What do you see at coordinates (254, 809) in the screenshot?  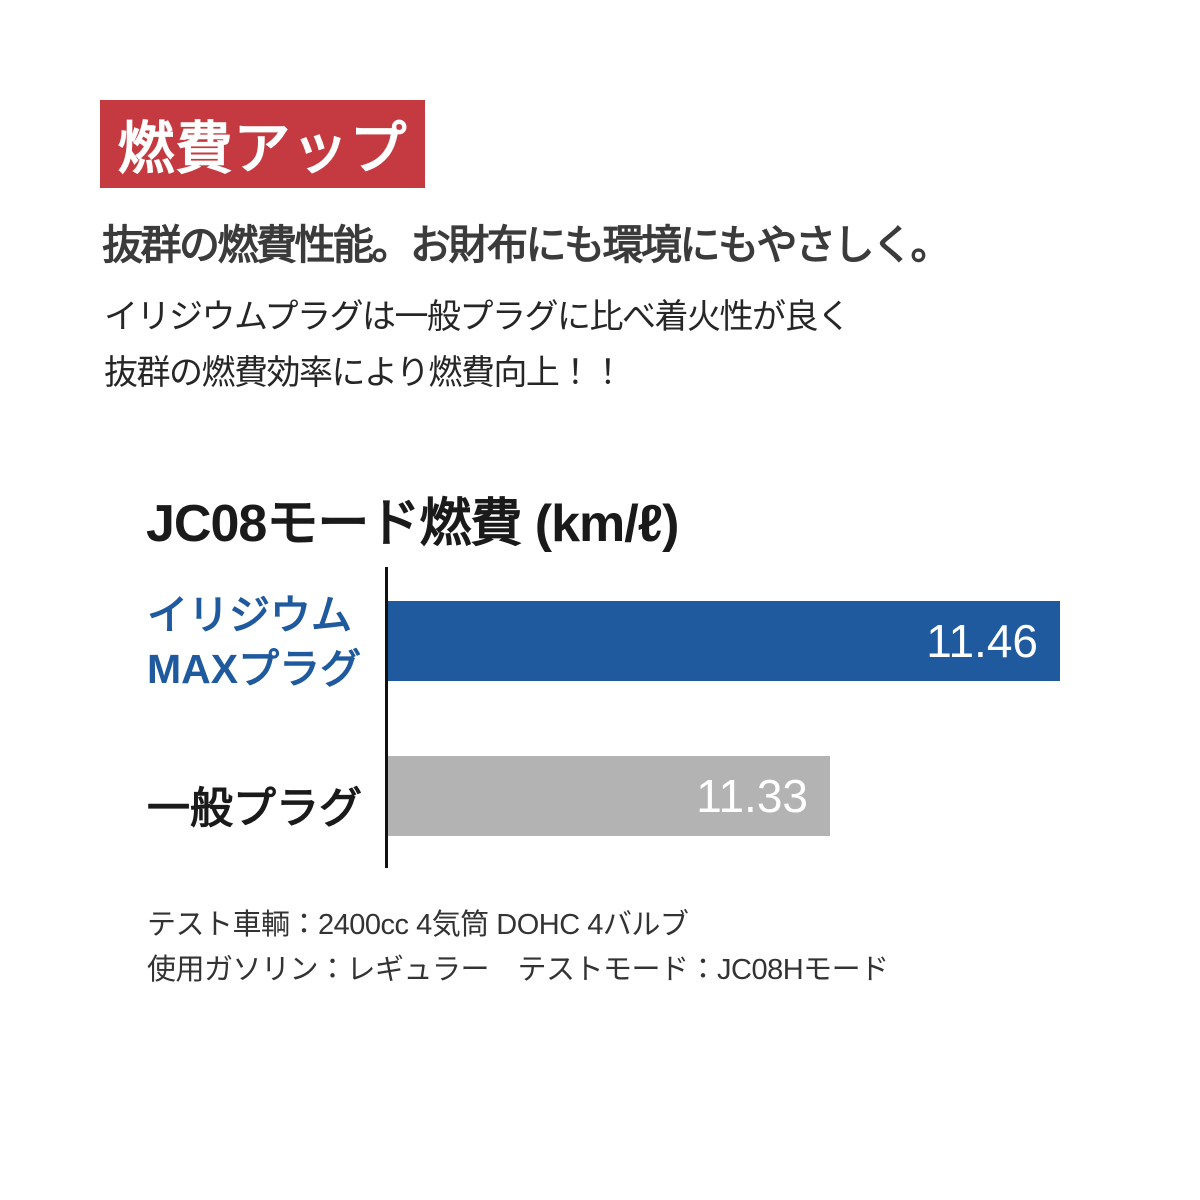 I see `bar-label-generic-plug-line1: 一般プラグ` at bounding box center [254, 809].